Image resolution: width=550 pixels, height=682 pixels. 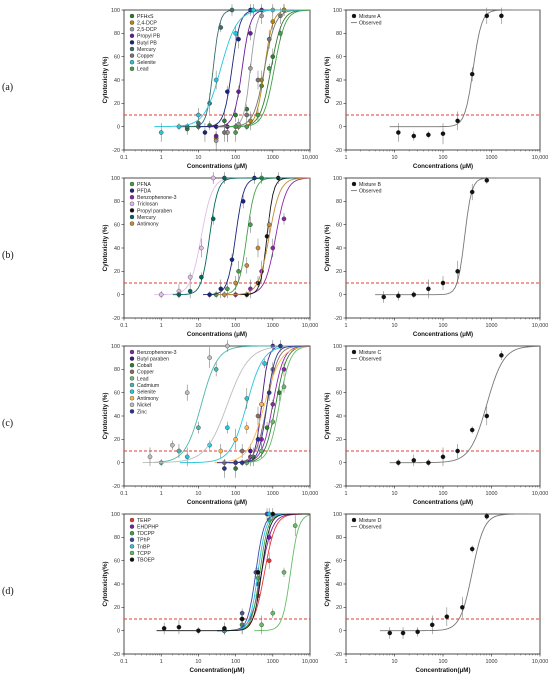 What do you see at coordinates (235, 326) in the screenshot?
I see `x-tick-label: 100` at bounding box center [235, 326].